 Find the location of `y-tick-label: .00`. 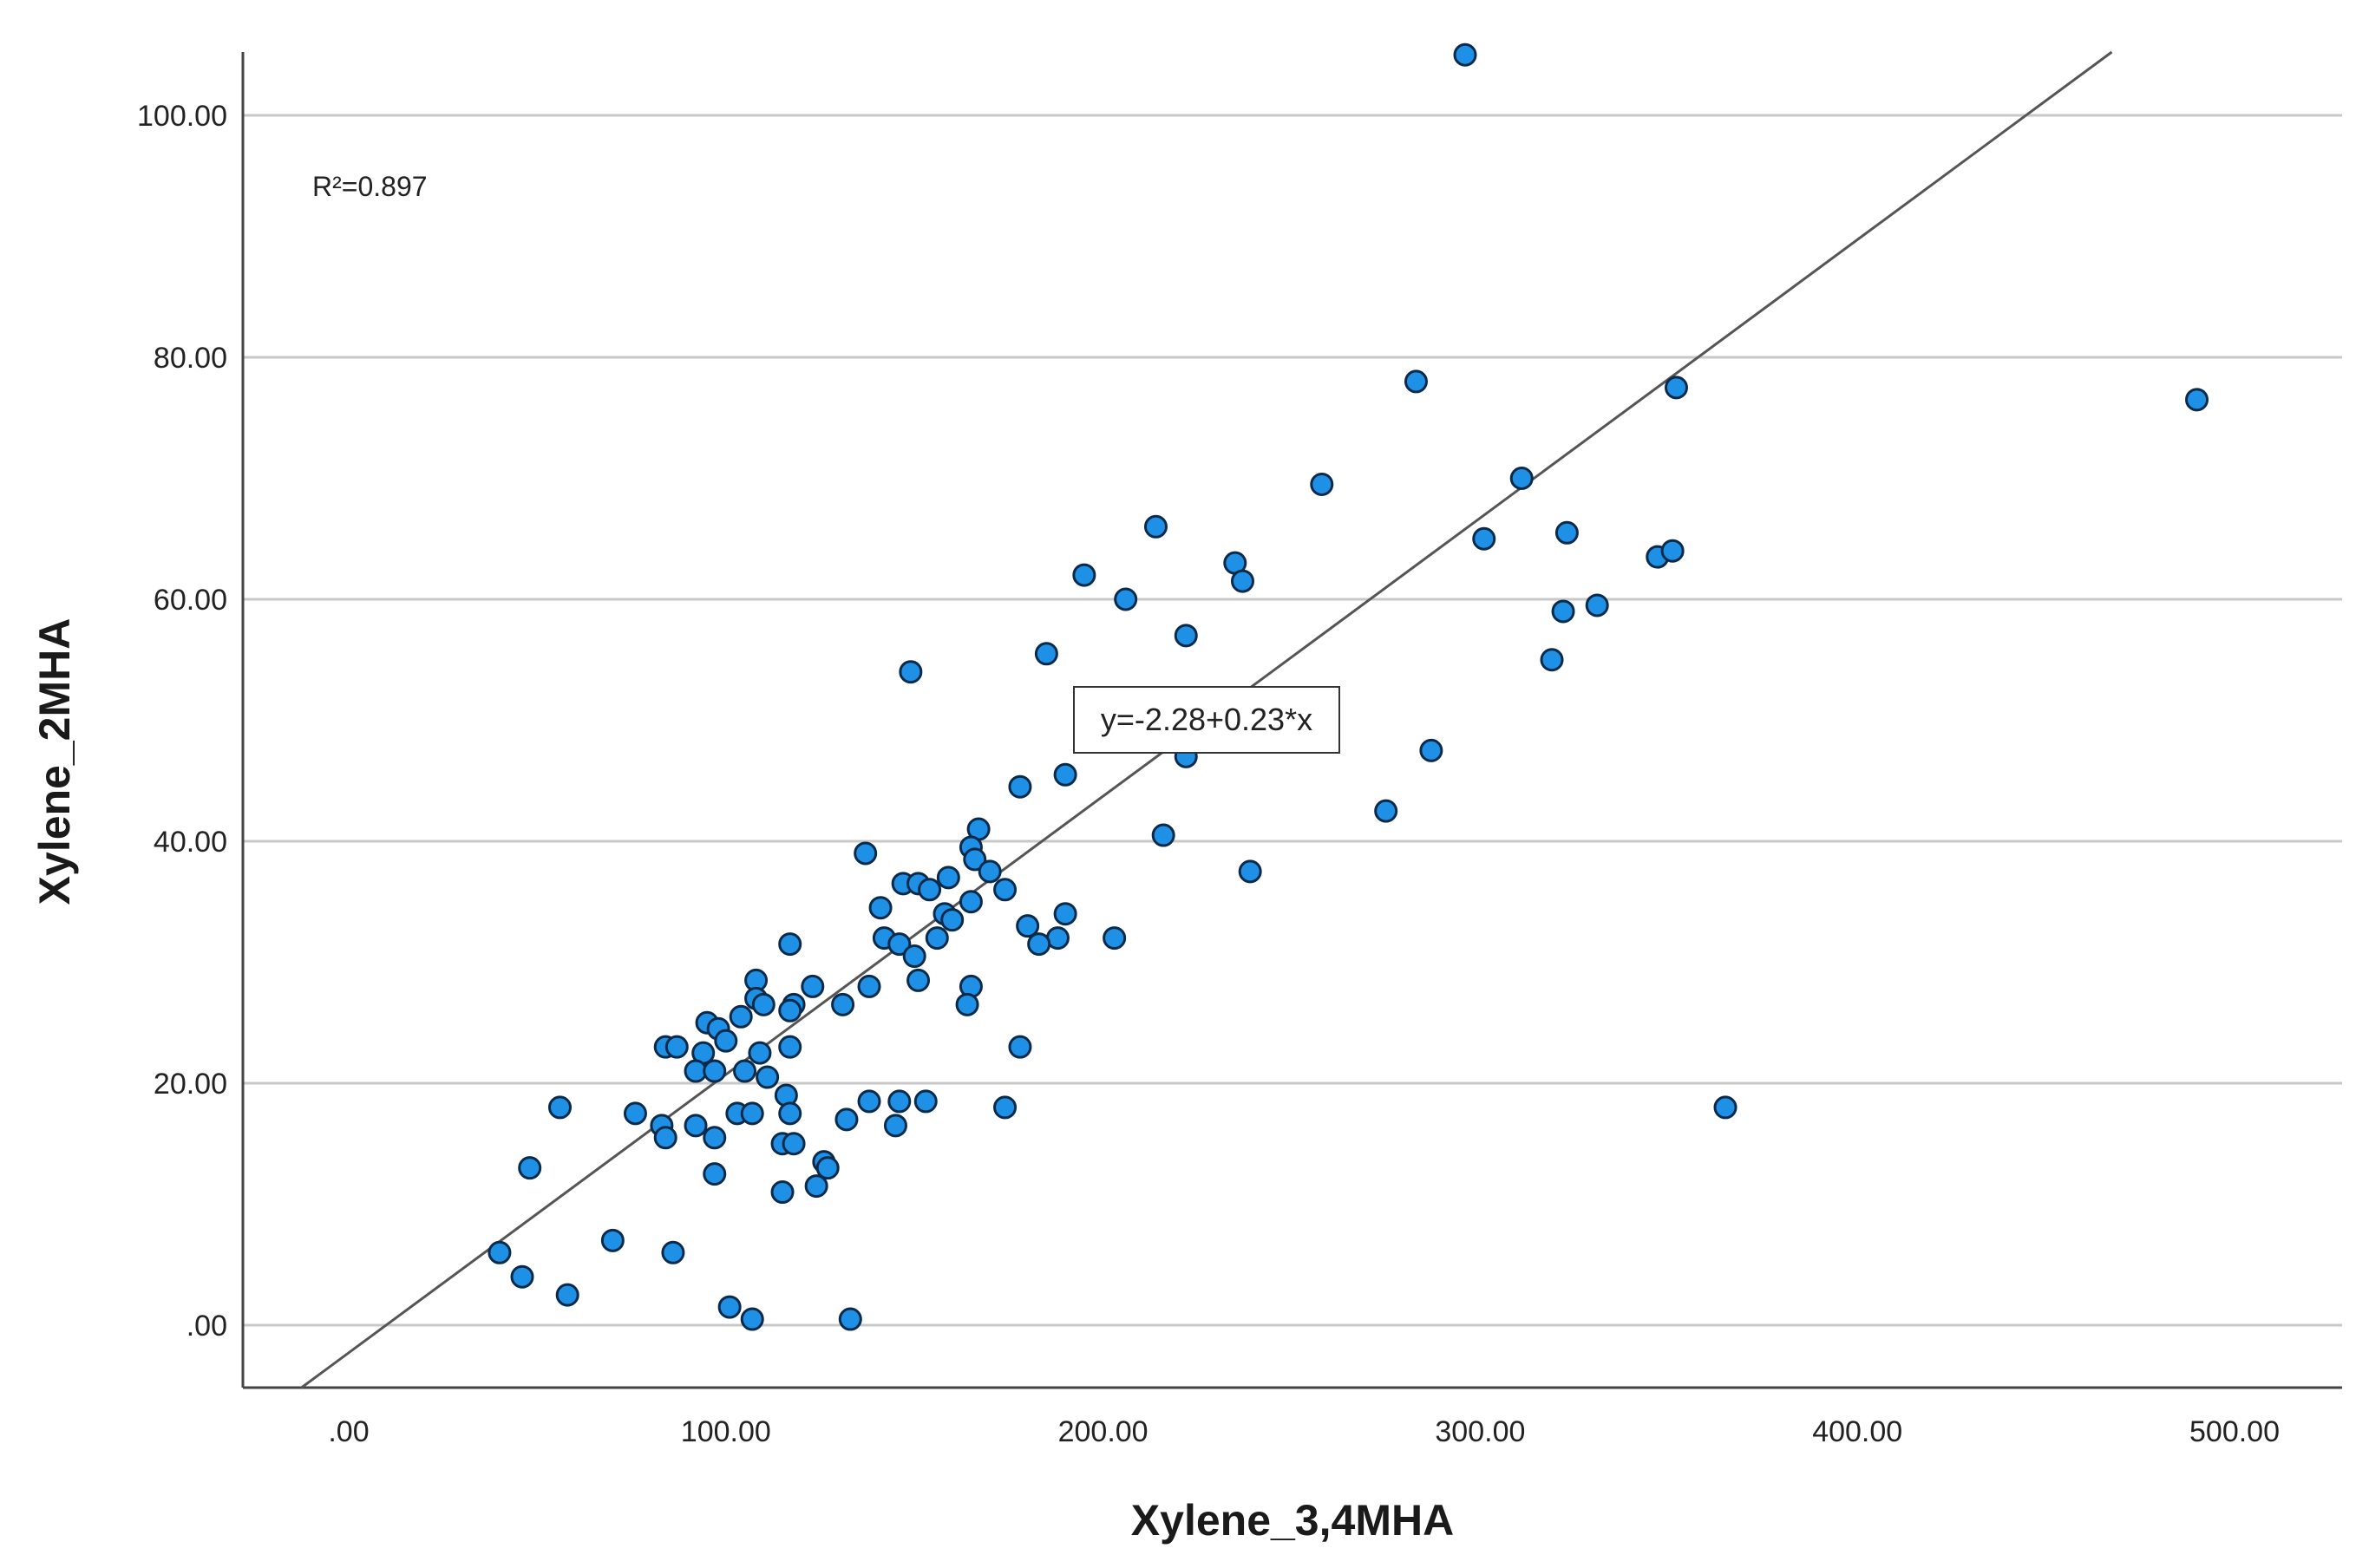

y-tick-label: .00 is located at coordinates (207, 1327).